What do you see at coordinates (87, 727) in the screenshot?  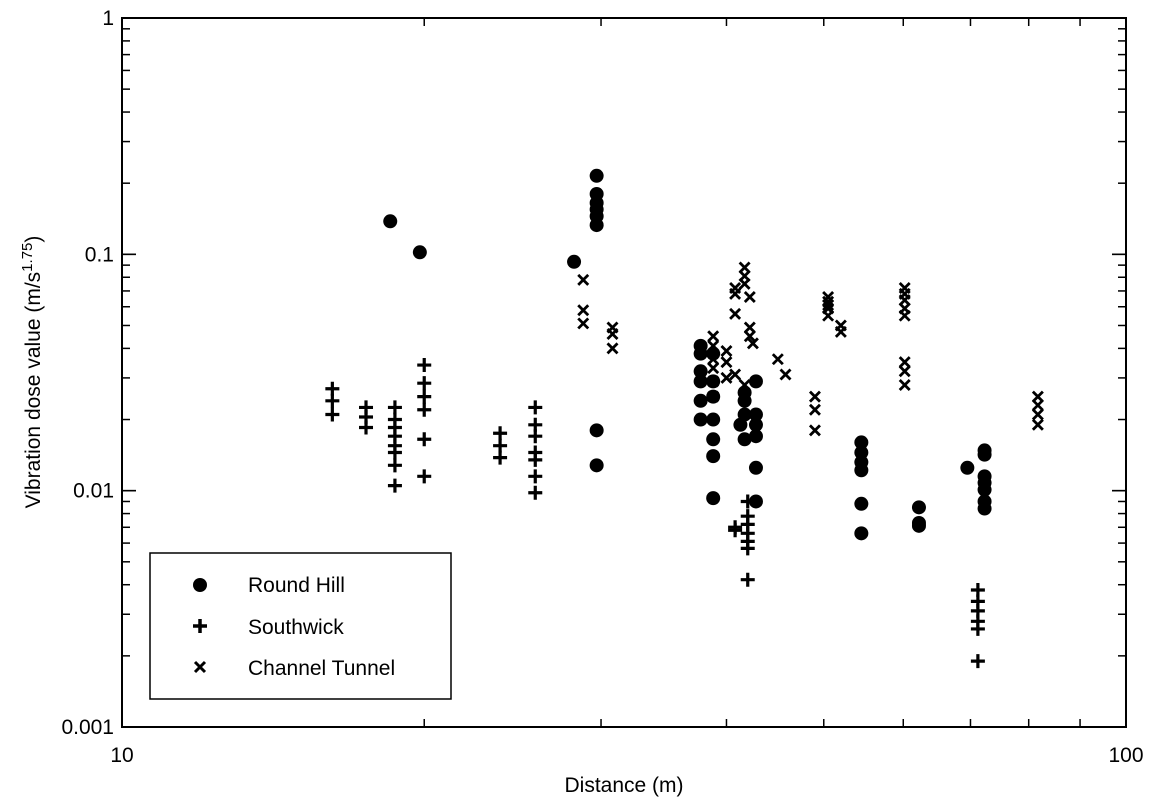 I see `y-tick-label: 0.001` at bounding box center [87, 727].